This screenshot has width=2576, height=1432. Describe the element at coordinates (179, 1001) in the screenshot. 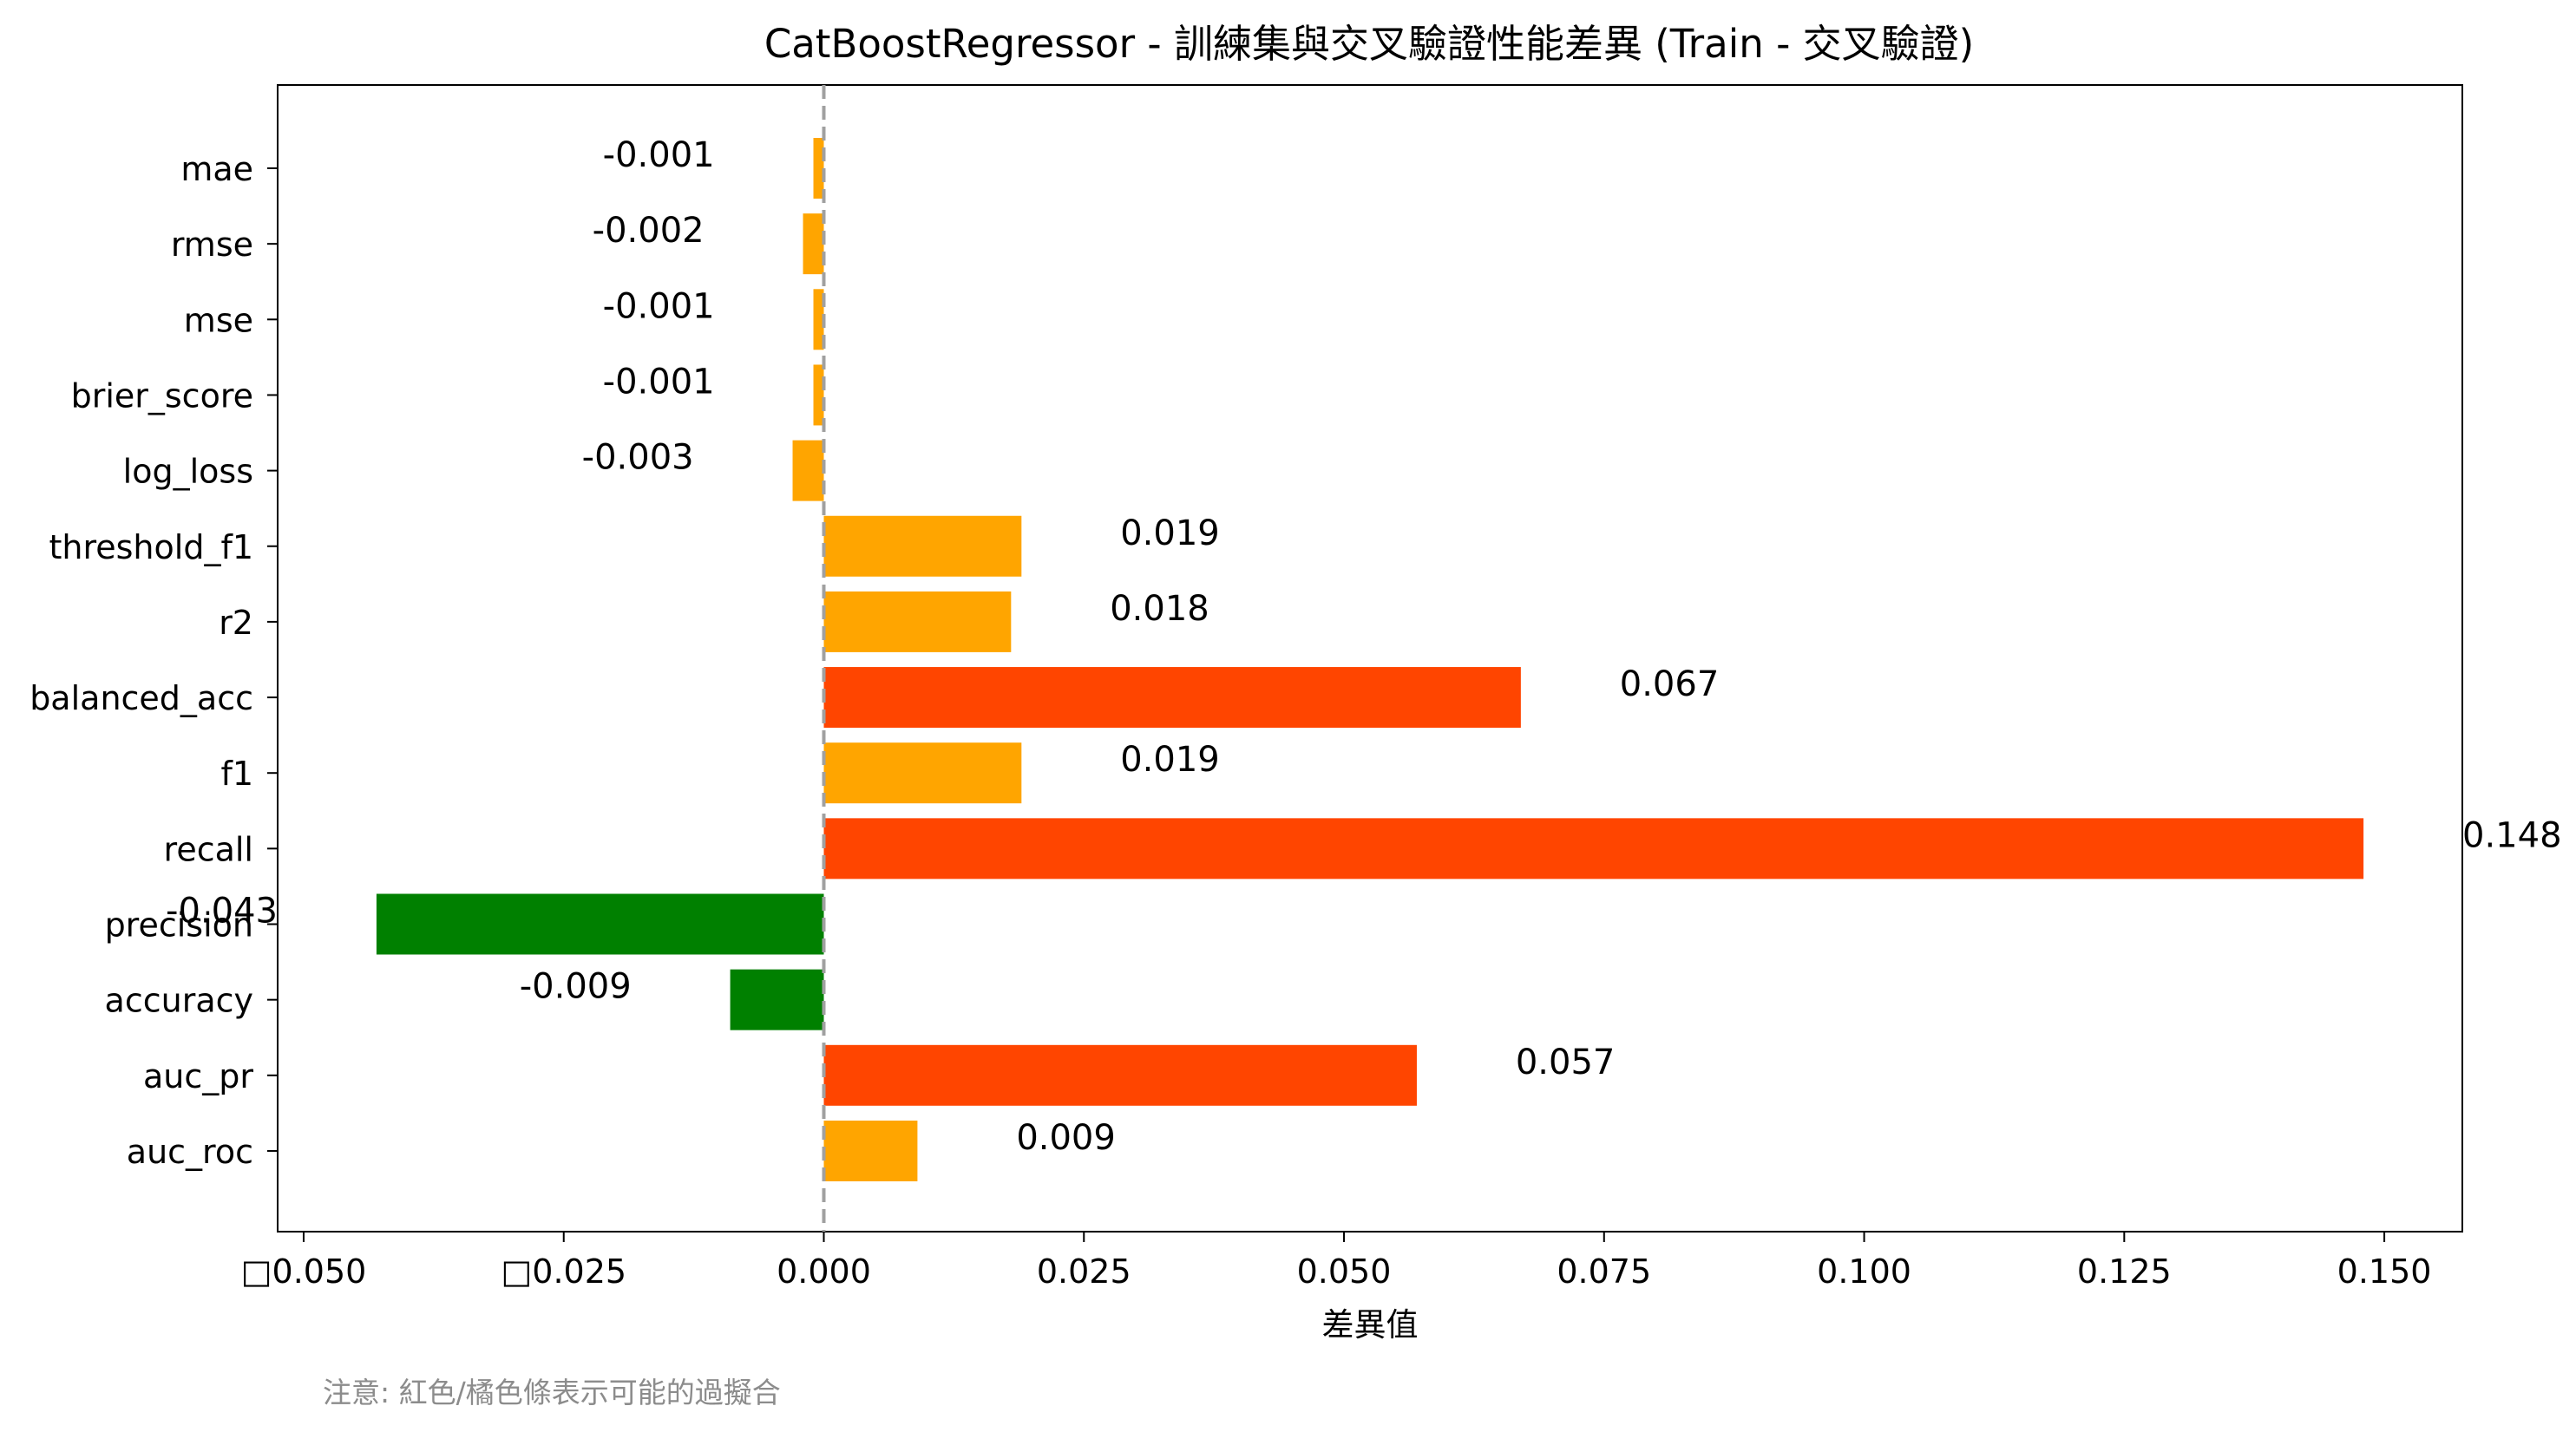

I see `y-tick-label-accuracy: accuracy` at that location.